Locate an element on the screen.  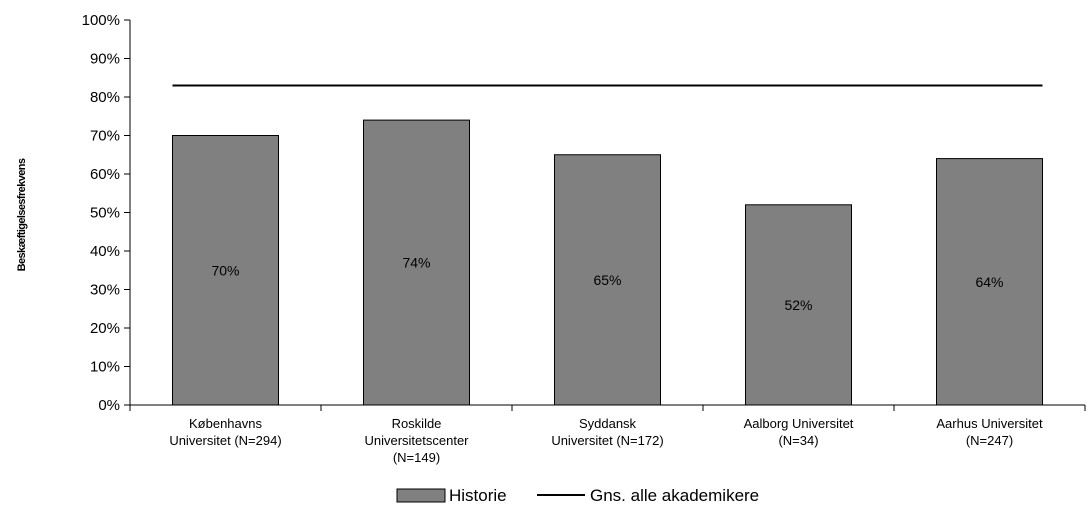
y-tick-label: 0% is located at coordinates (109, 405).